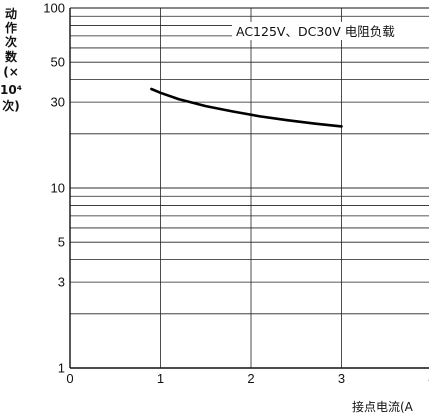  I want to click on x-axis-label: 接点电流(A, so click(383, 406).